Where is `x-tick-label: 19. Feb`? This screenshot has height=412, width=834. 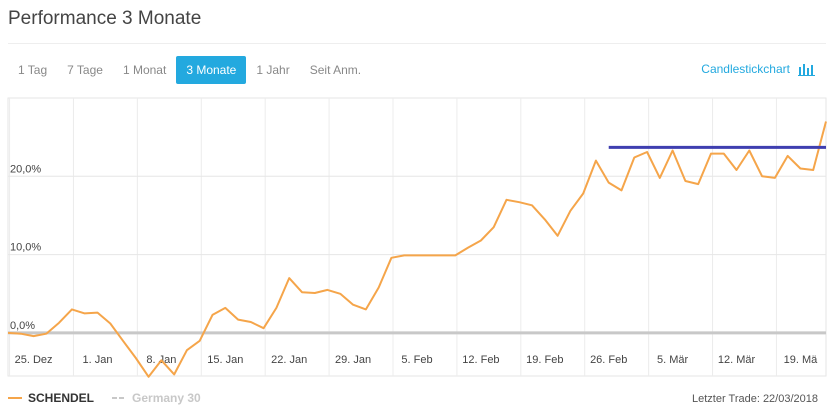
x-tick-label: 19. Feb is located at coordinates (544, 360).